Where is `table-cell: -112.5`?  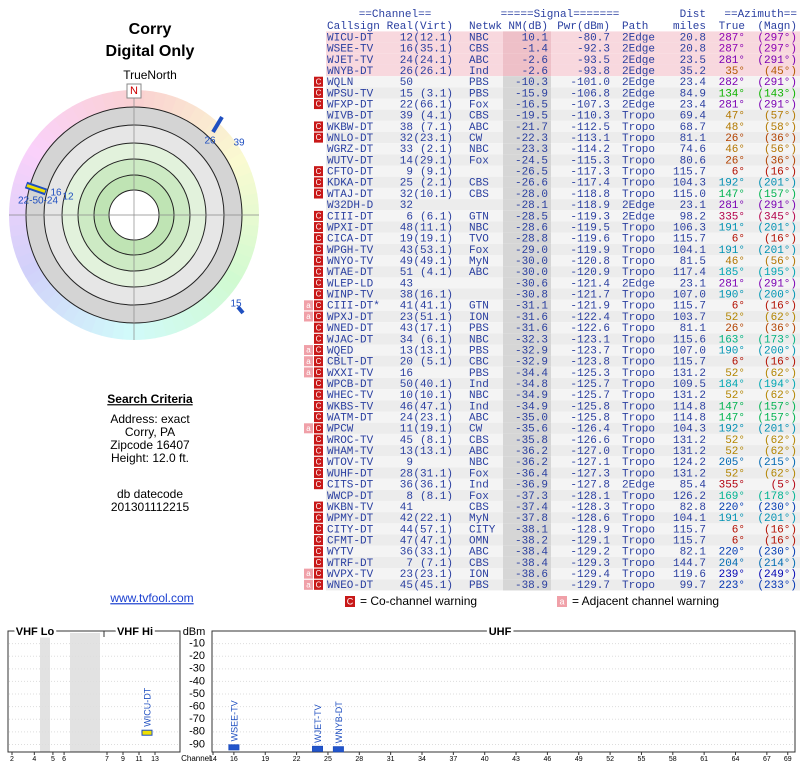
table-cell: -112.5 is located at coordinates (590, 128).